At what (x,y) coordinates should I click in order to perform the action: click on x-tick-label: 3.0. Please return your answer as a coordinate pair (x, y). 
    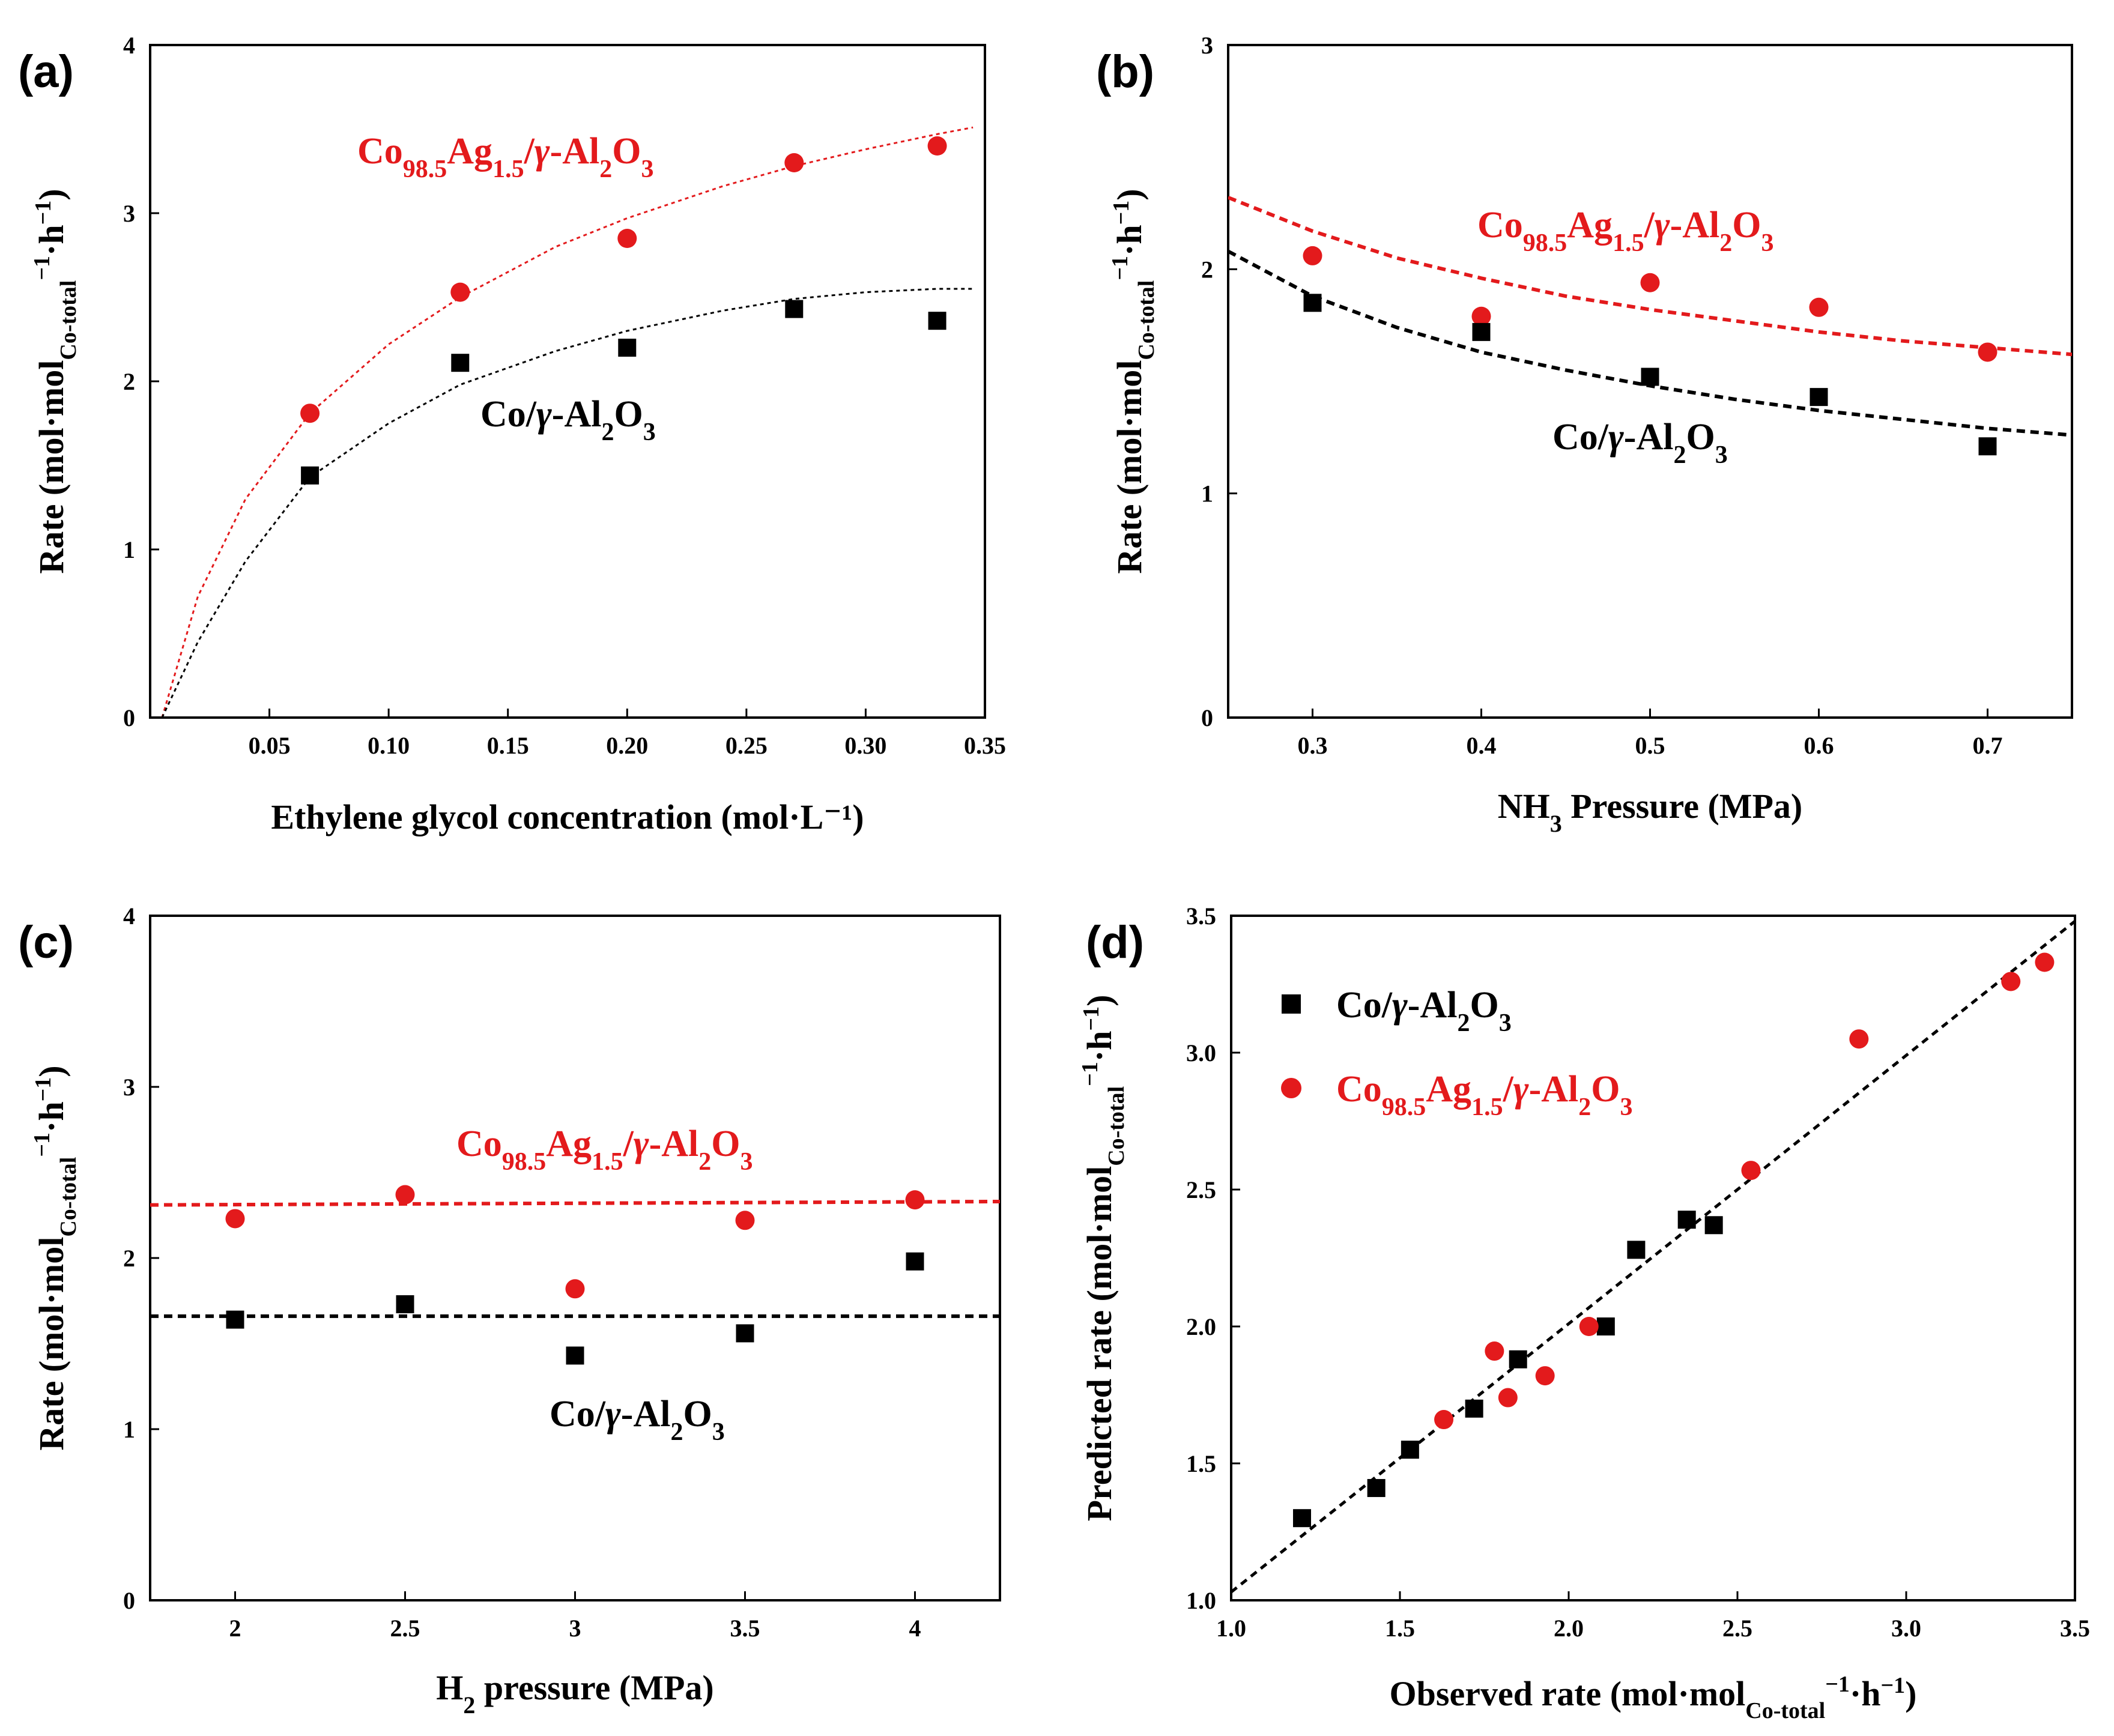
    Looking at the image, I should click on (1906, 1628).